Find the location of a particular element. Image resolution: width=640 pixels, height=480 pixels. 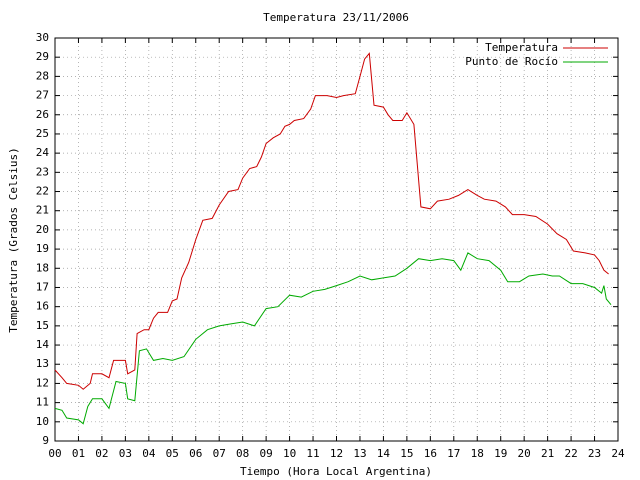

x-tick-label: 11 is located at coordinates (312, 453).